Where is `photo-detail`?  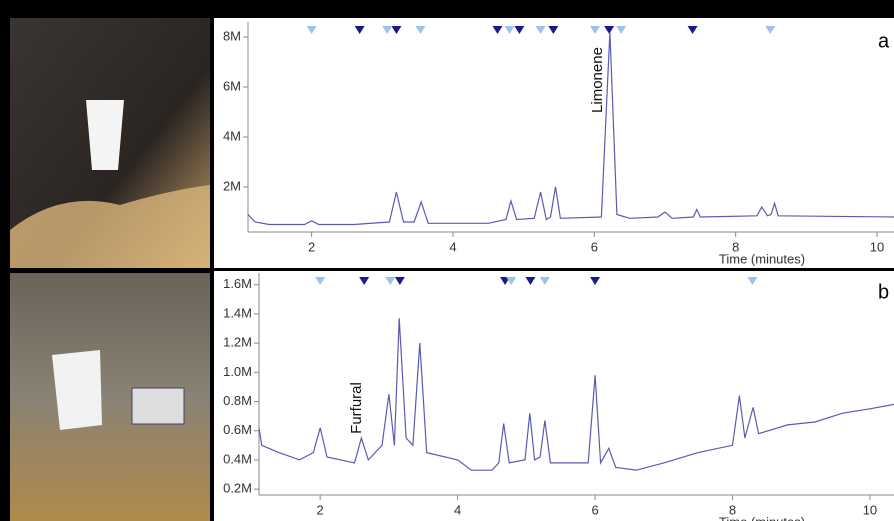 photo-detail is located at coordinates (110, 226).